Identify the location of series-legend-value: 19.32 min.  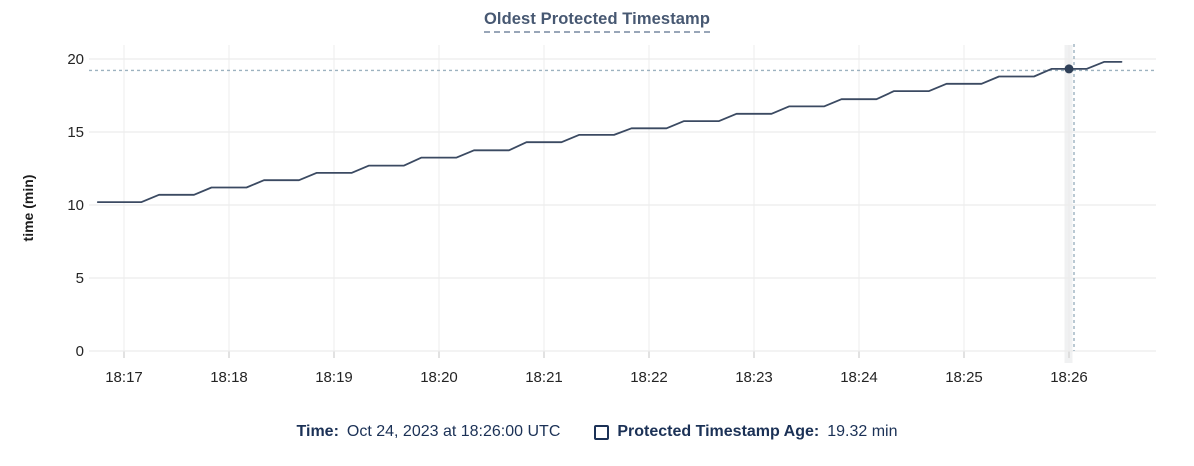
(862, 431).